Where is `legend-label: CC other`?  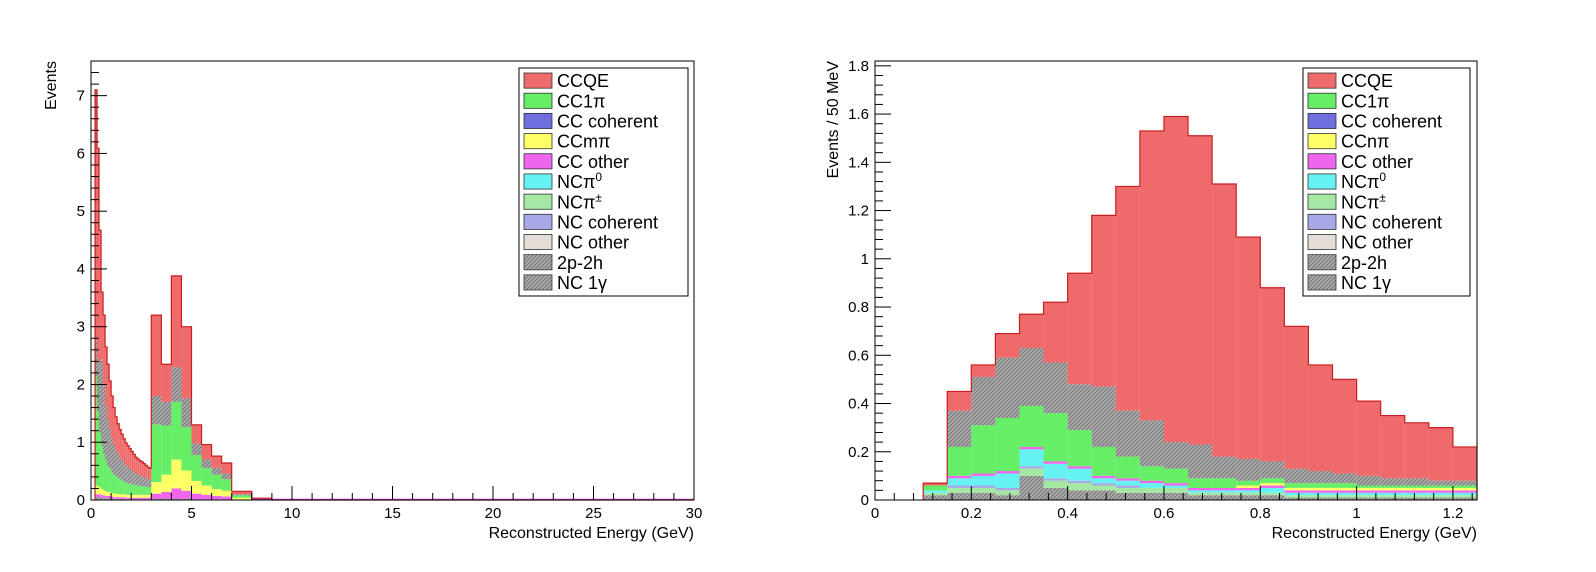 legend-label: CC other is located at coordinates (593, 162).